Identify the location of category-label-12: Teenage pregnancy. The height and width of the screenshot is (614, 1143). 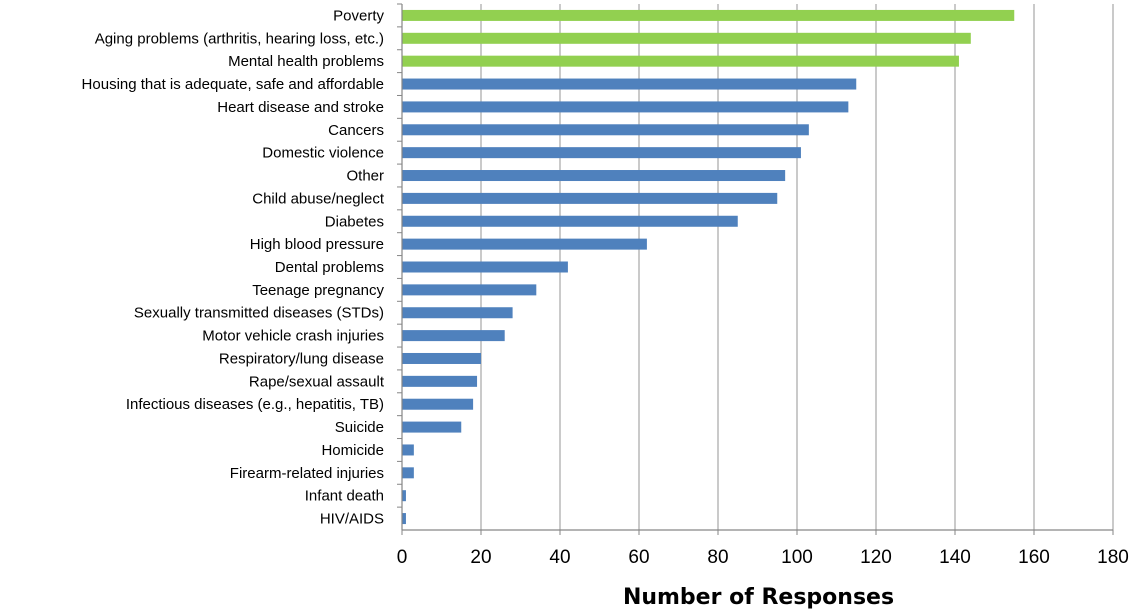
(318, 290).